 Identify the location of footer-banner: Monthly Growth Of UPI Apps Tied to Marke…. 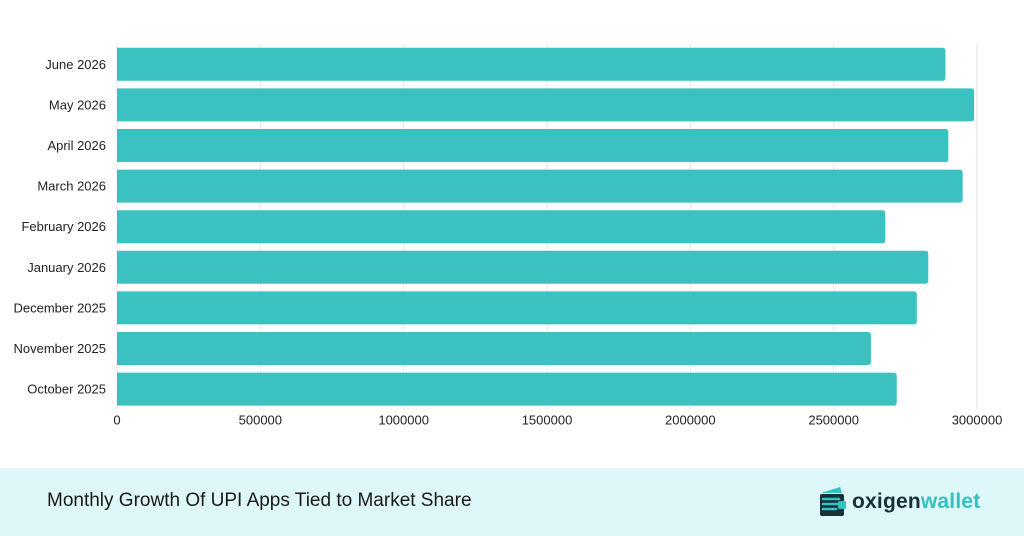
(512, 502).